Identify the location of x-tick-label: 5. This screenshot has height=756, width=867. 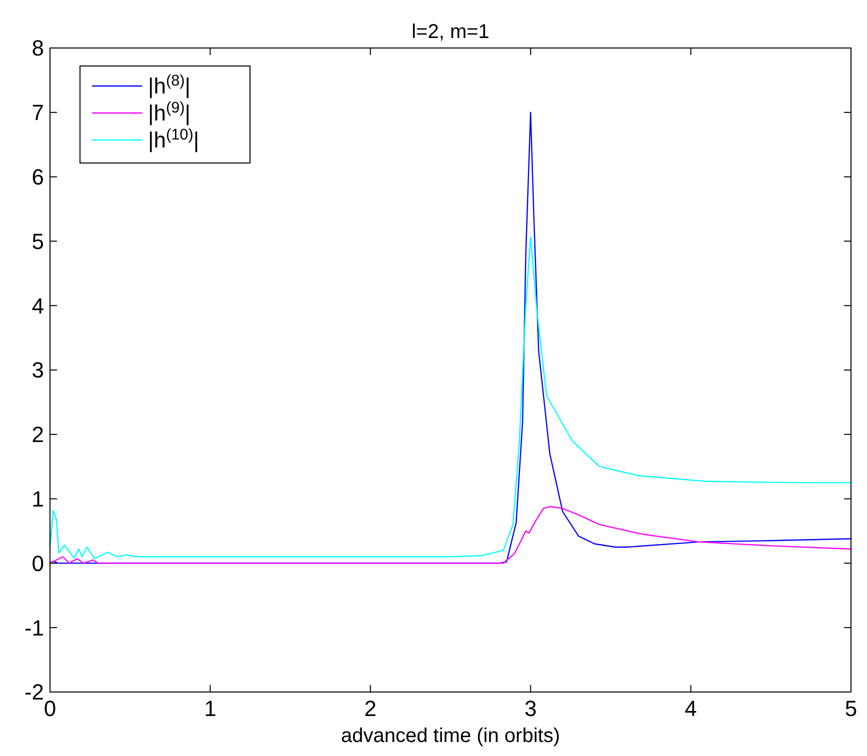
(851, 708).